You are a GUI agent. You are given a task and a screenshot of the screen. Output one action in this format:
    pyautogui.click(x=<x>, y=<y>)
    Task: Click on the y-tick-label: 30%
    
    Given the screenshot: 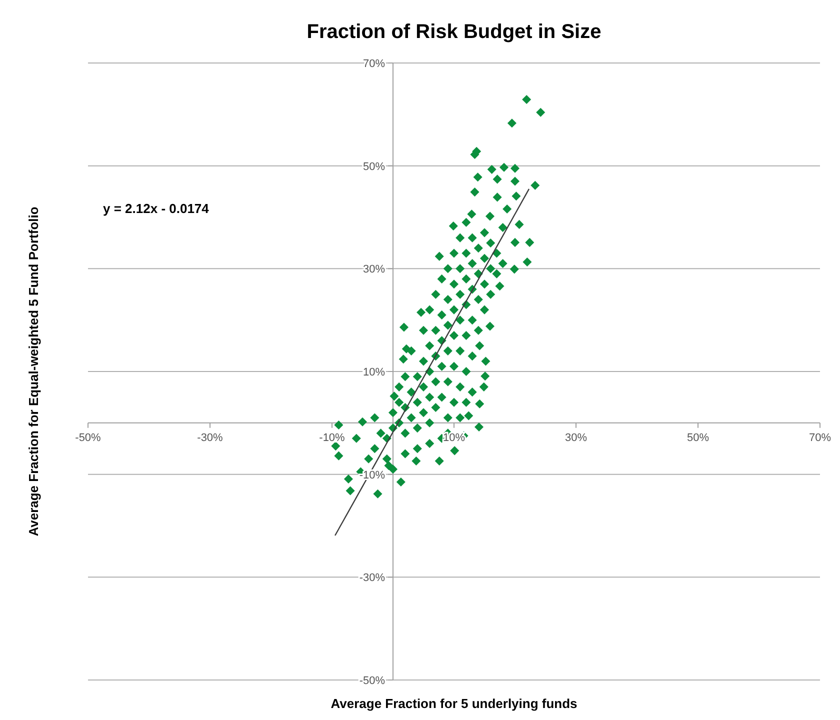 What is the action you would take?
    pyautogui.click(x=374, y=270)
    